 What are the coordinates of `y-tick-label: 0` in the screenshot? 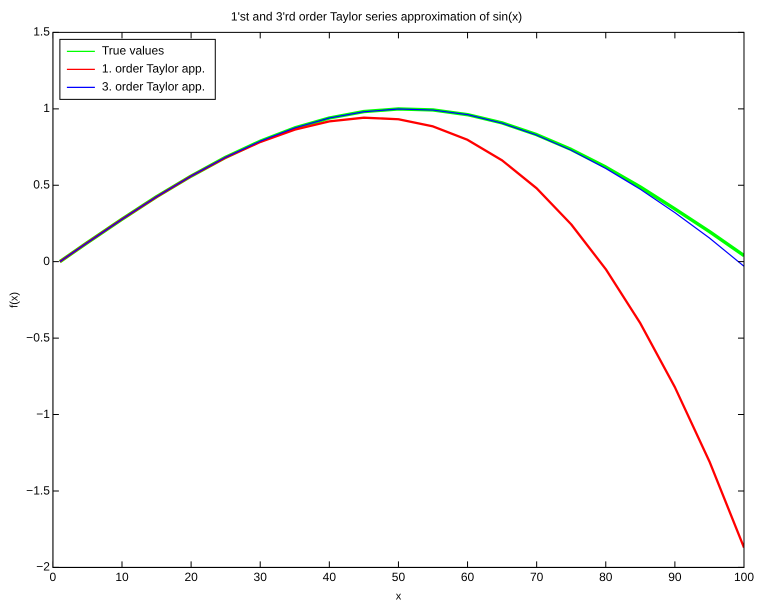 It's located at (46, 261).